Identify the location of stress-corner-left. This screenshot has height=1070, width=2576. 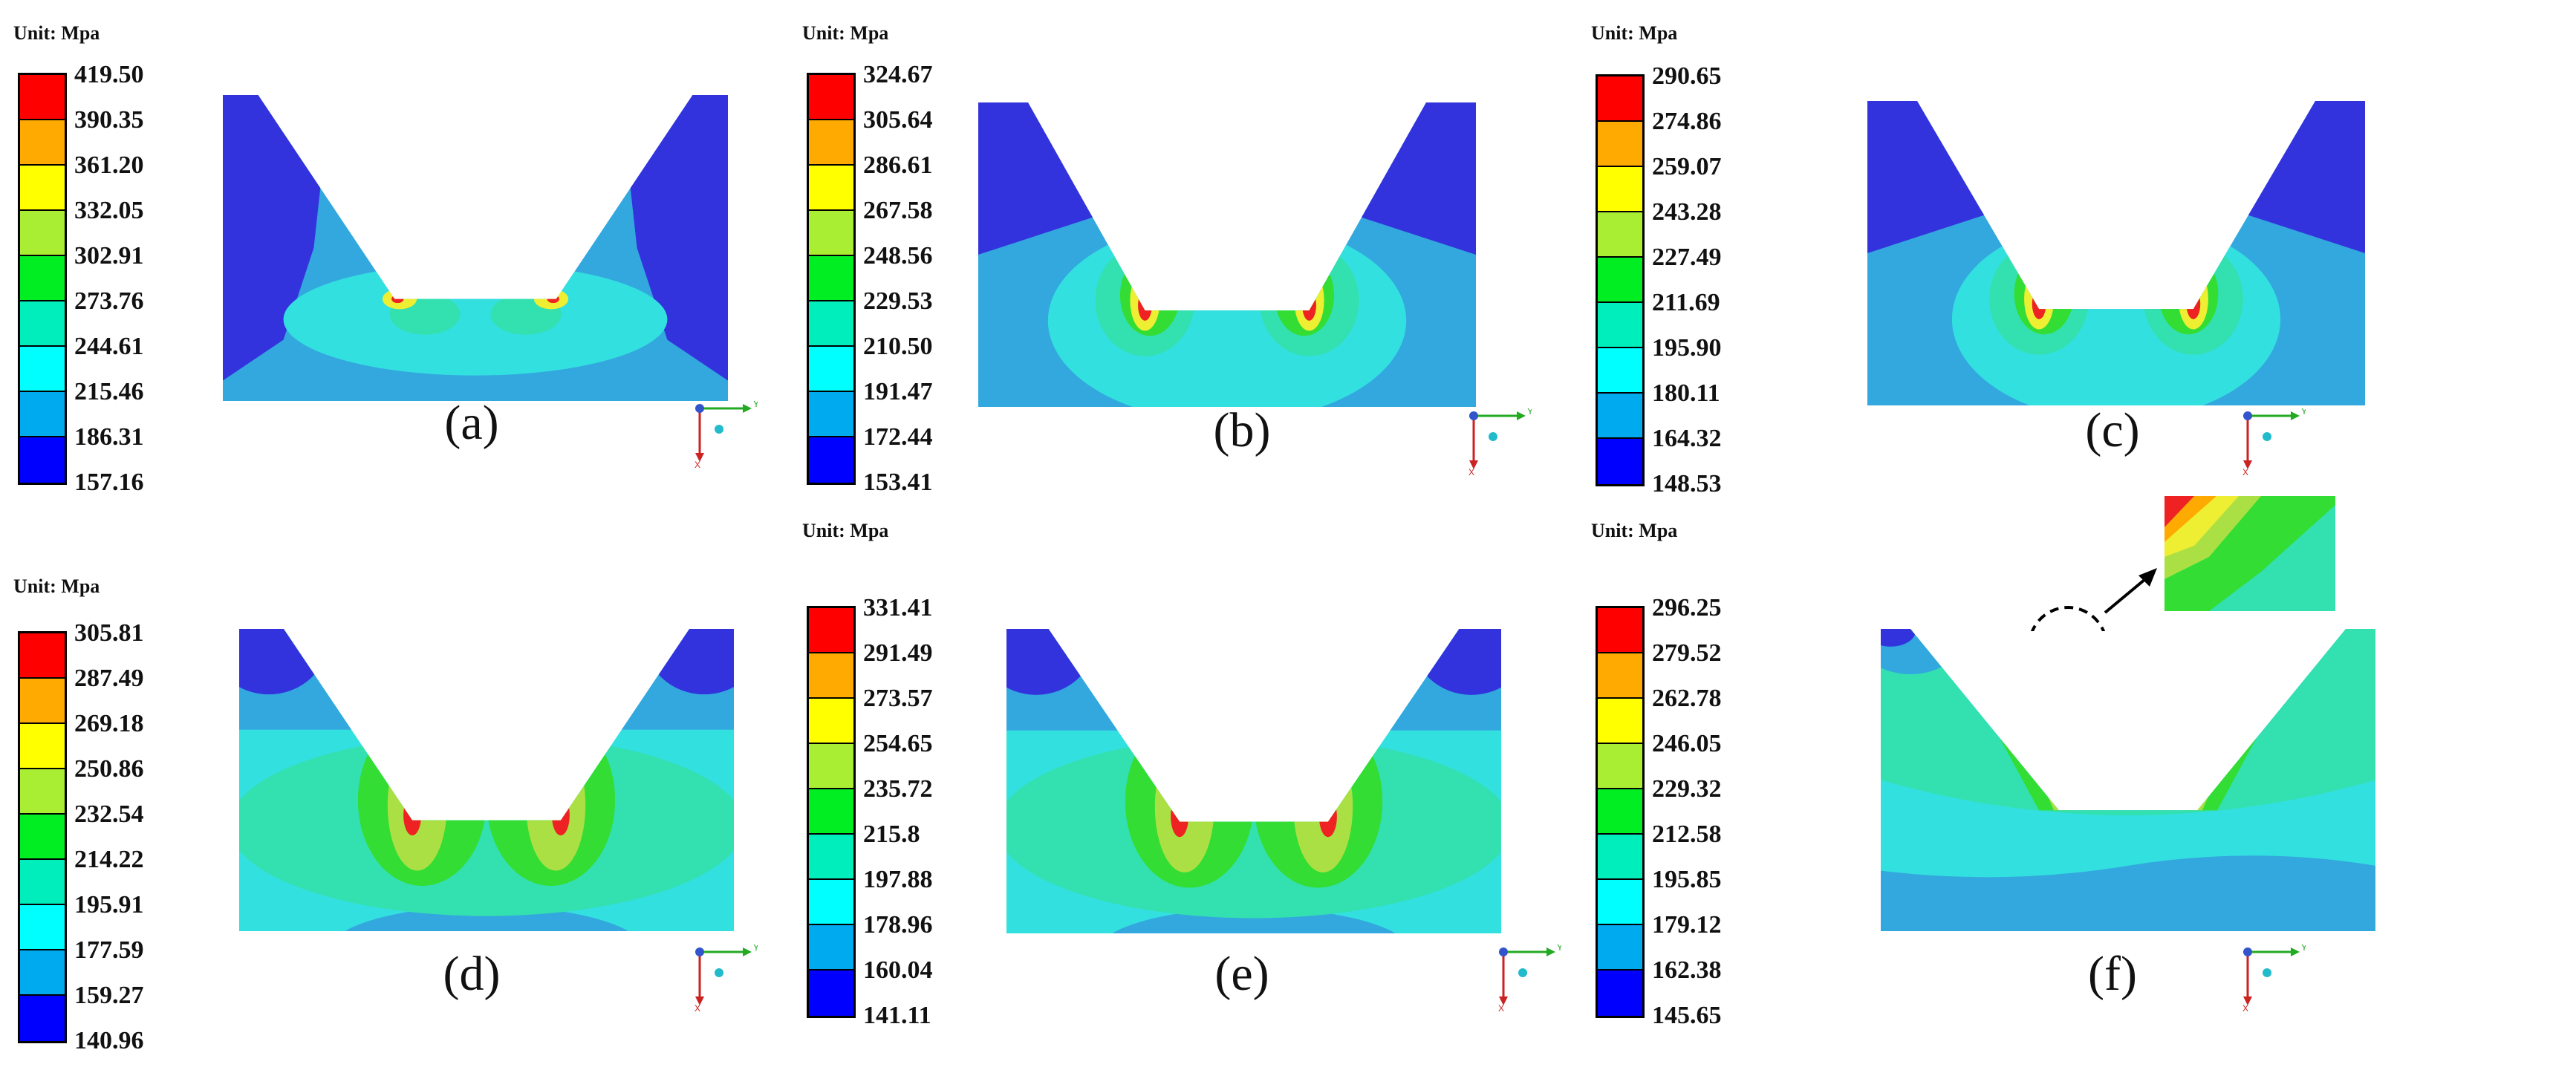
(2040, 299).